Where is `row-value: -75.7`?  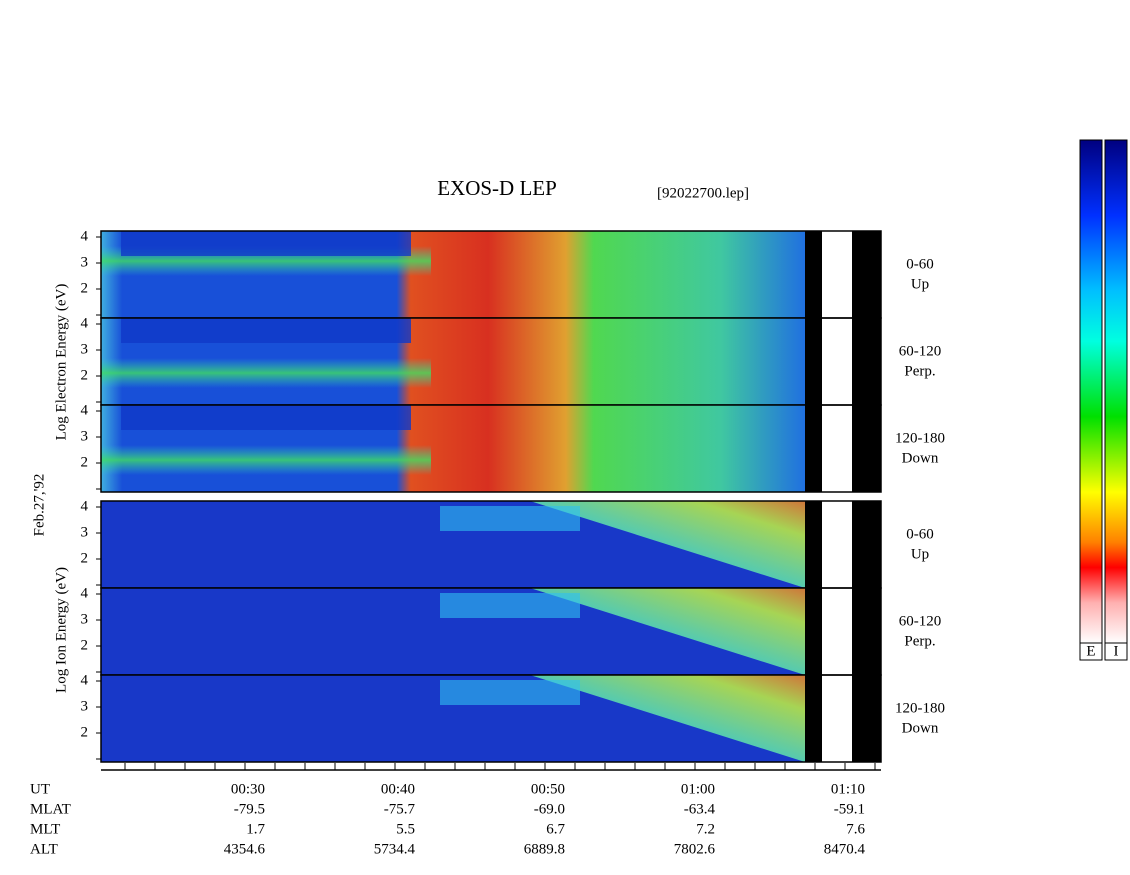 row-value: -75.7 is located at coordinates (400, 809).